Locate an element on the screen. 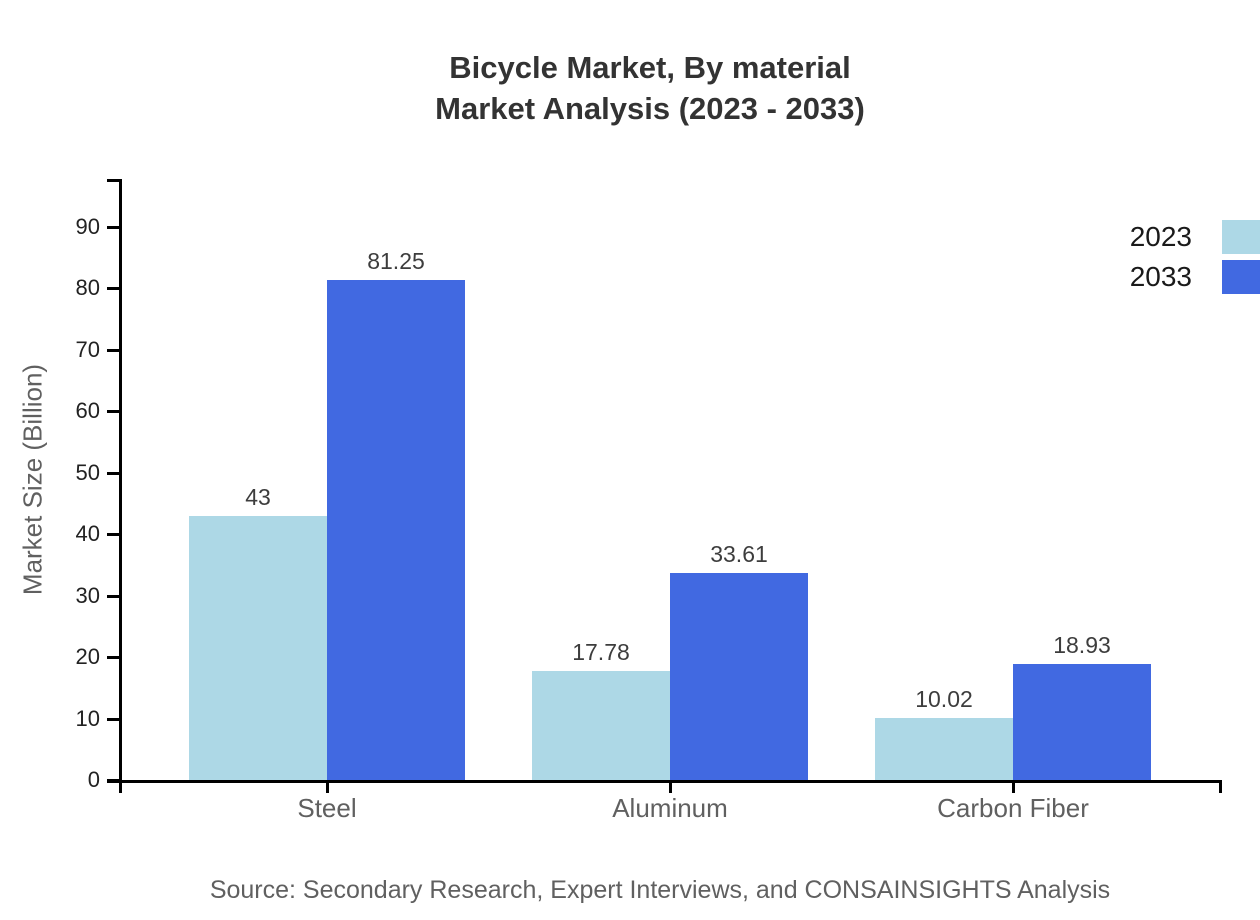  x-axis-line is located at coordinates (664, 781).